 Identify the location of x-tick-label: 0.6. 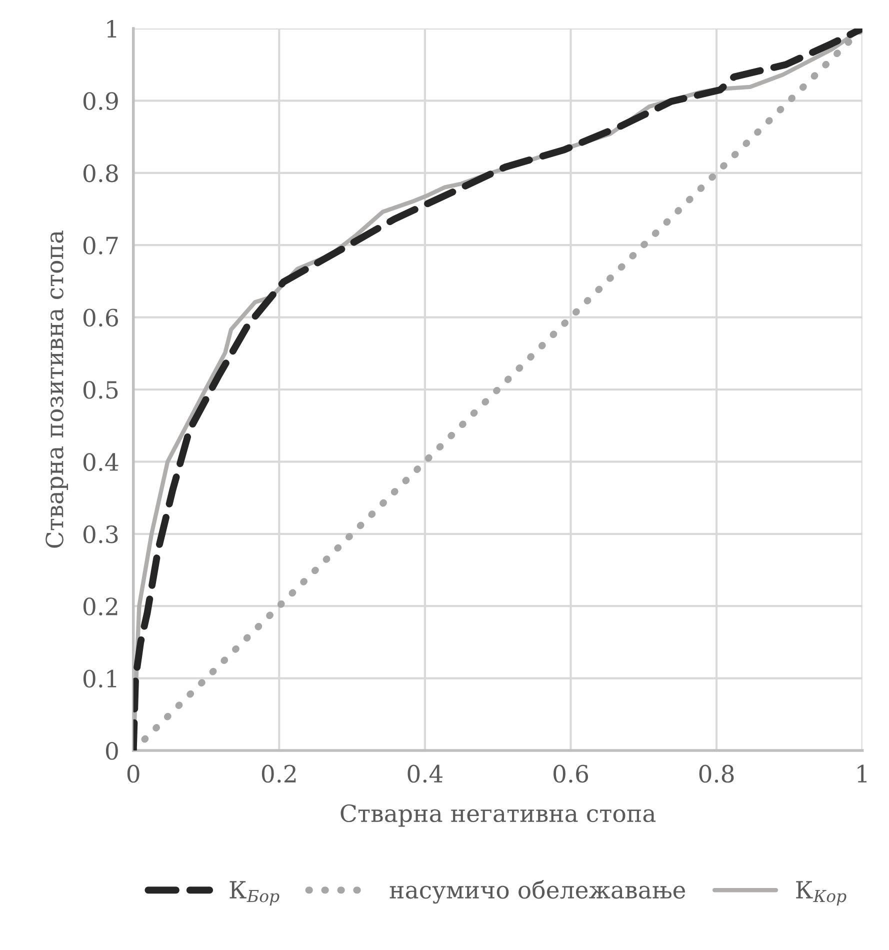
(571, 773).